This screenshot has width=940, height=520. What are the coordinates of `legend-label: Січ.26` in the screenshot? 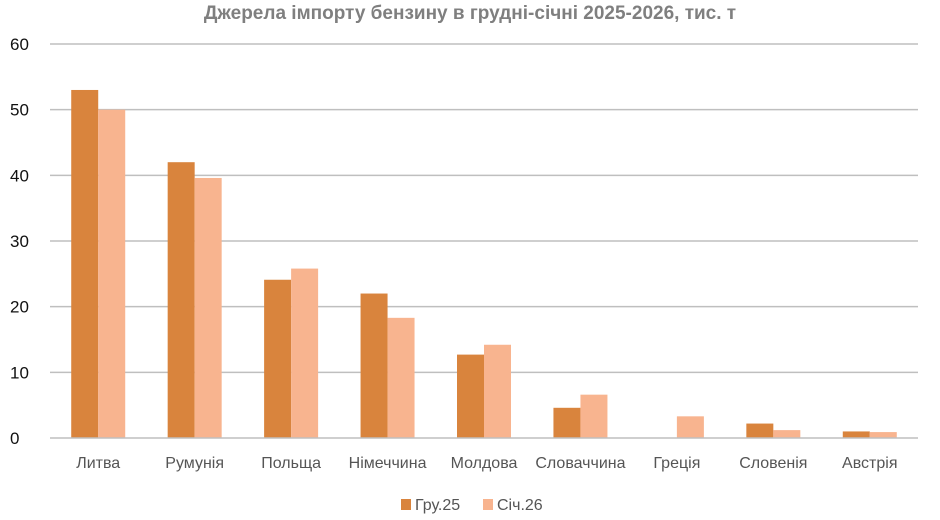 It's located at (520, 505).